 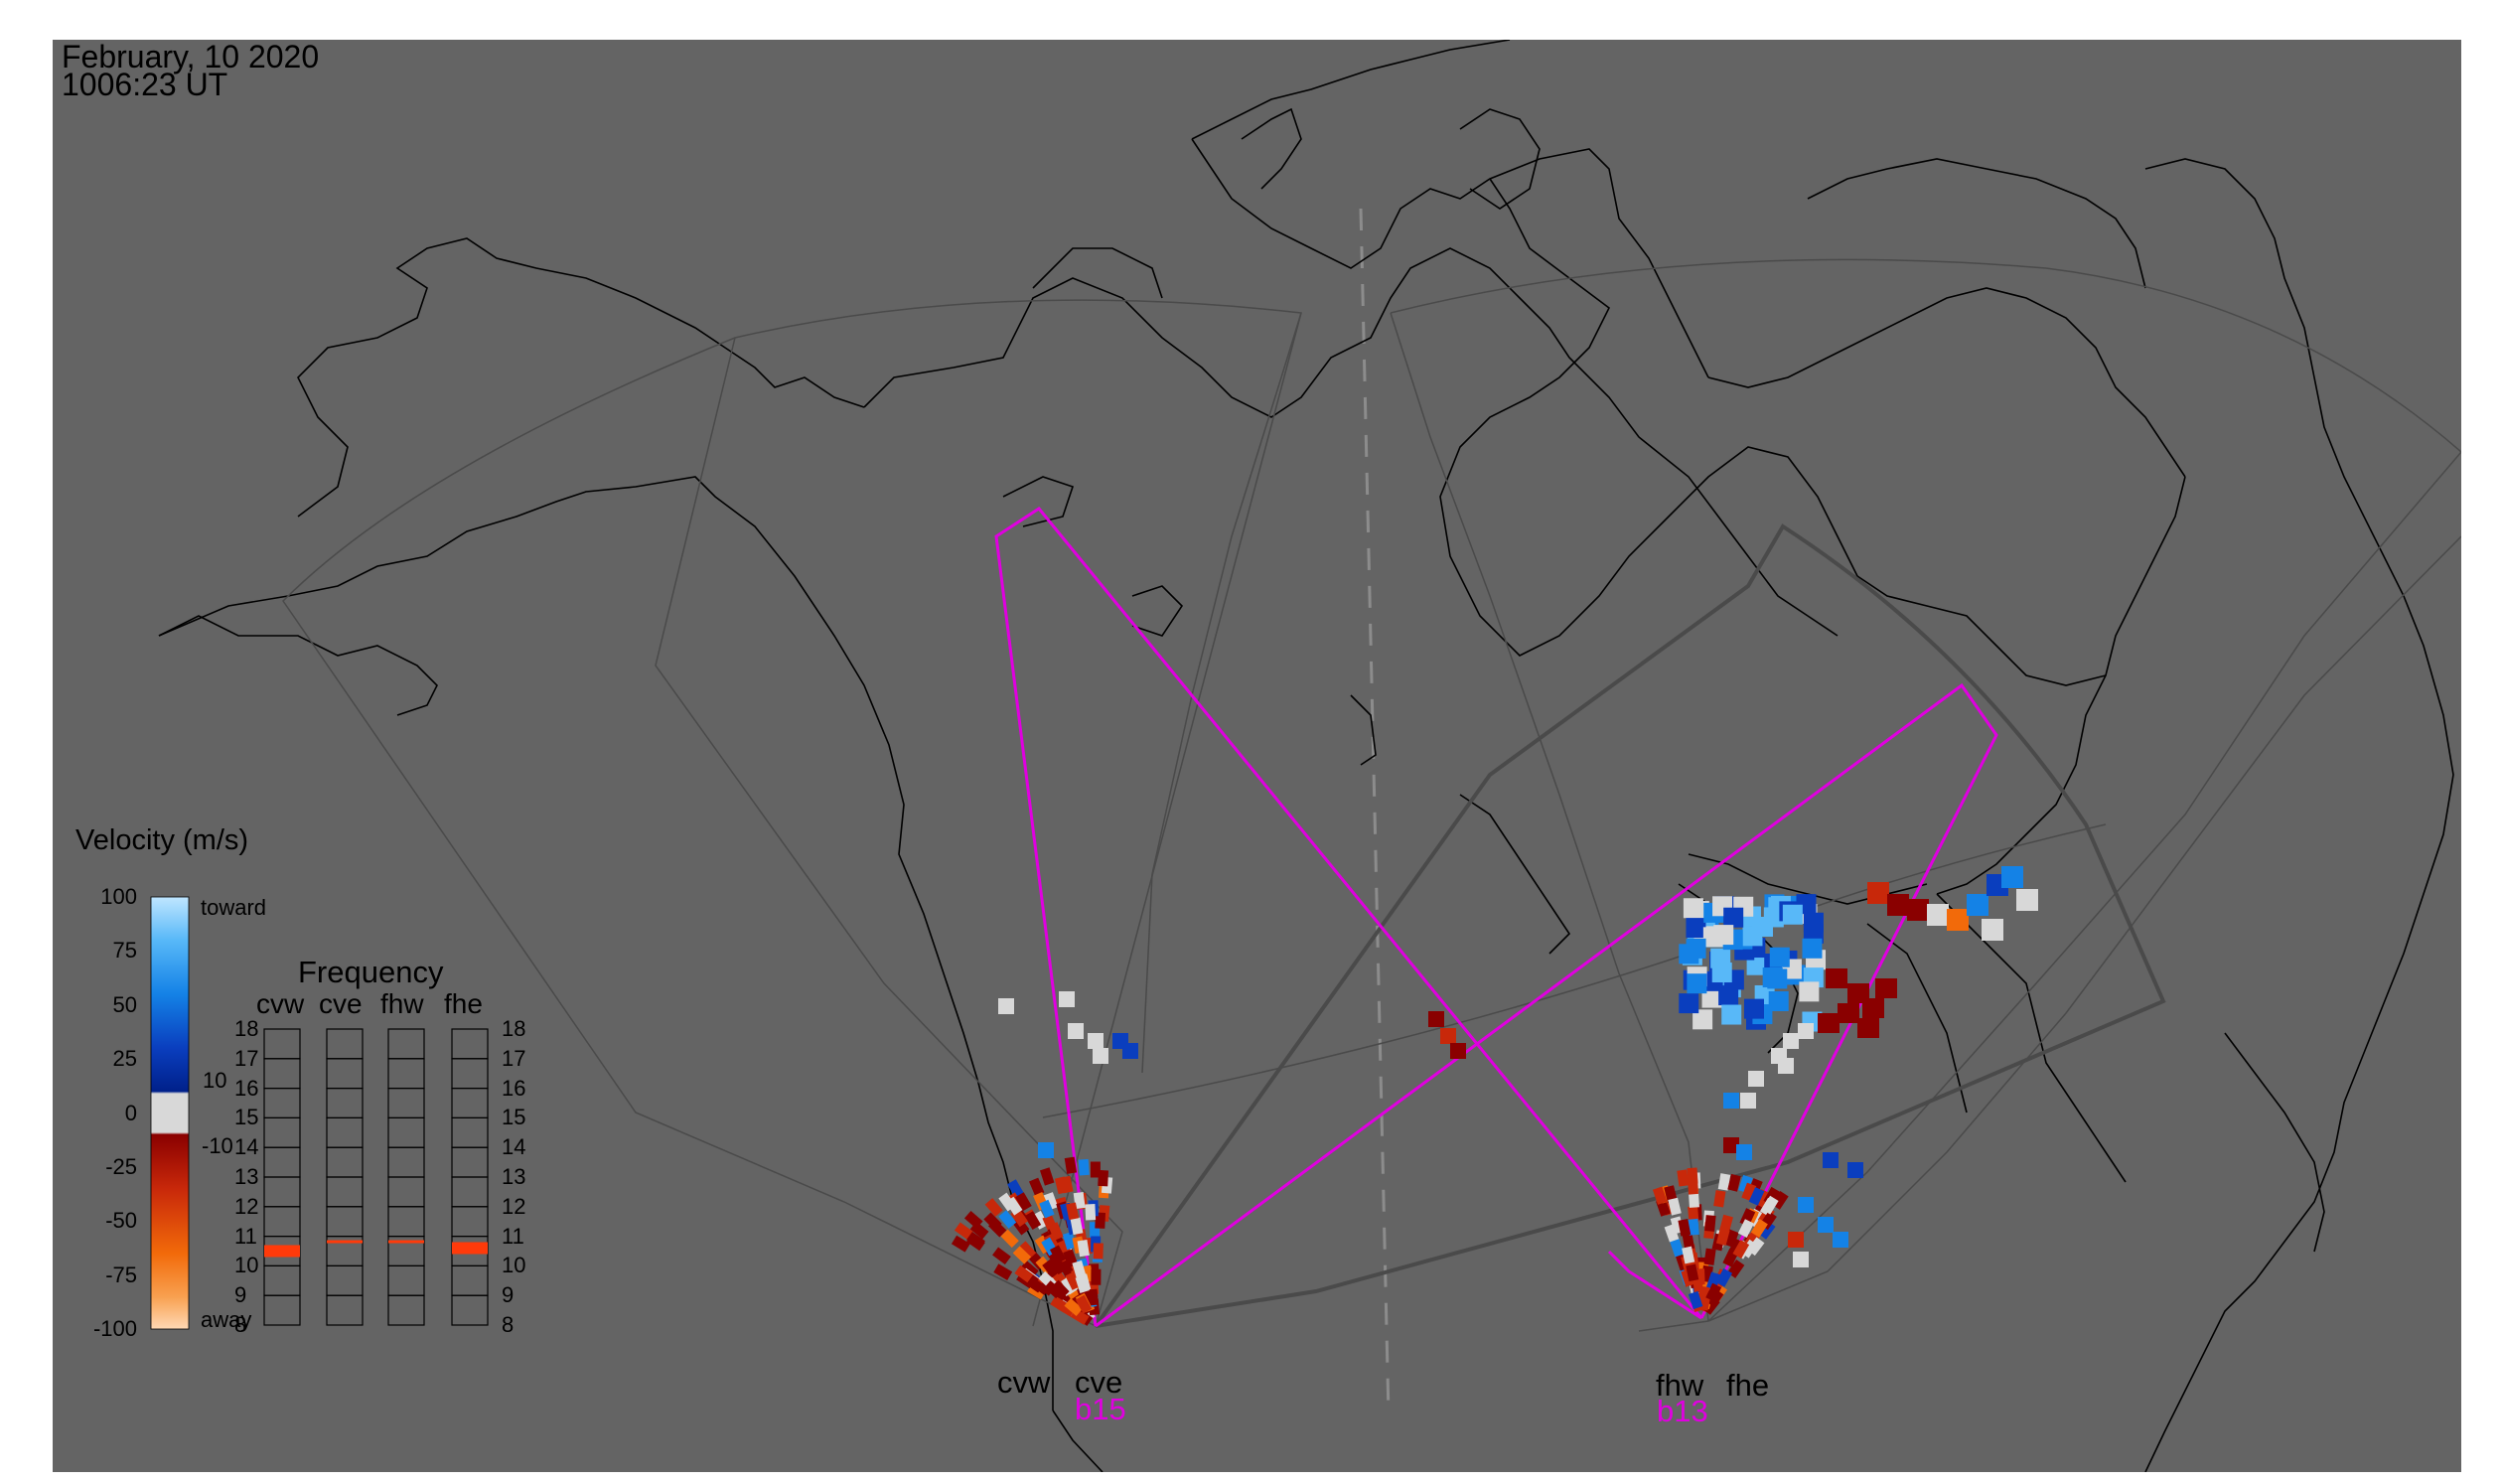 I want to click on velocity-tick: -25, so click(x=121, y=1166).